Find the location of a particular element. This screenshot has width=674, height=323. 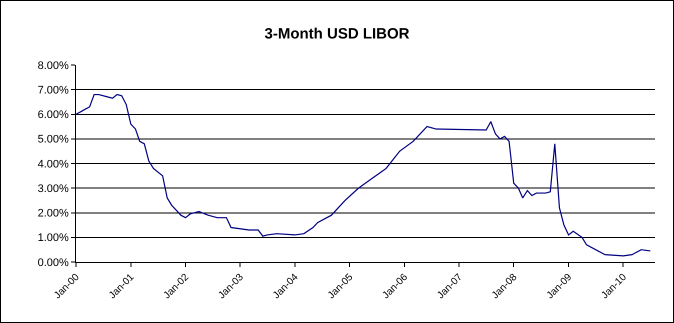

y-tick-label: 1.00% is located at coordinates (54, 238).